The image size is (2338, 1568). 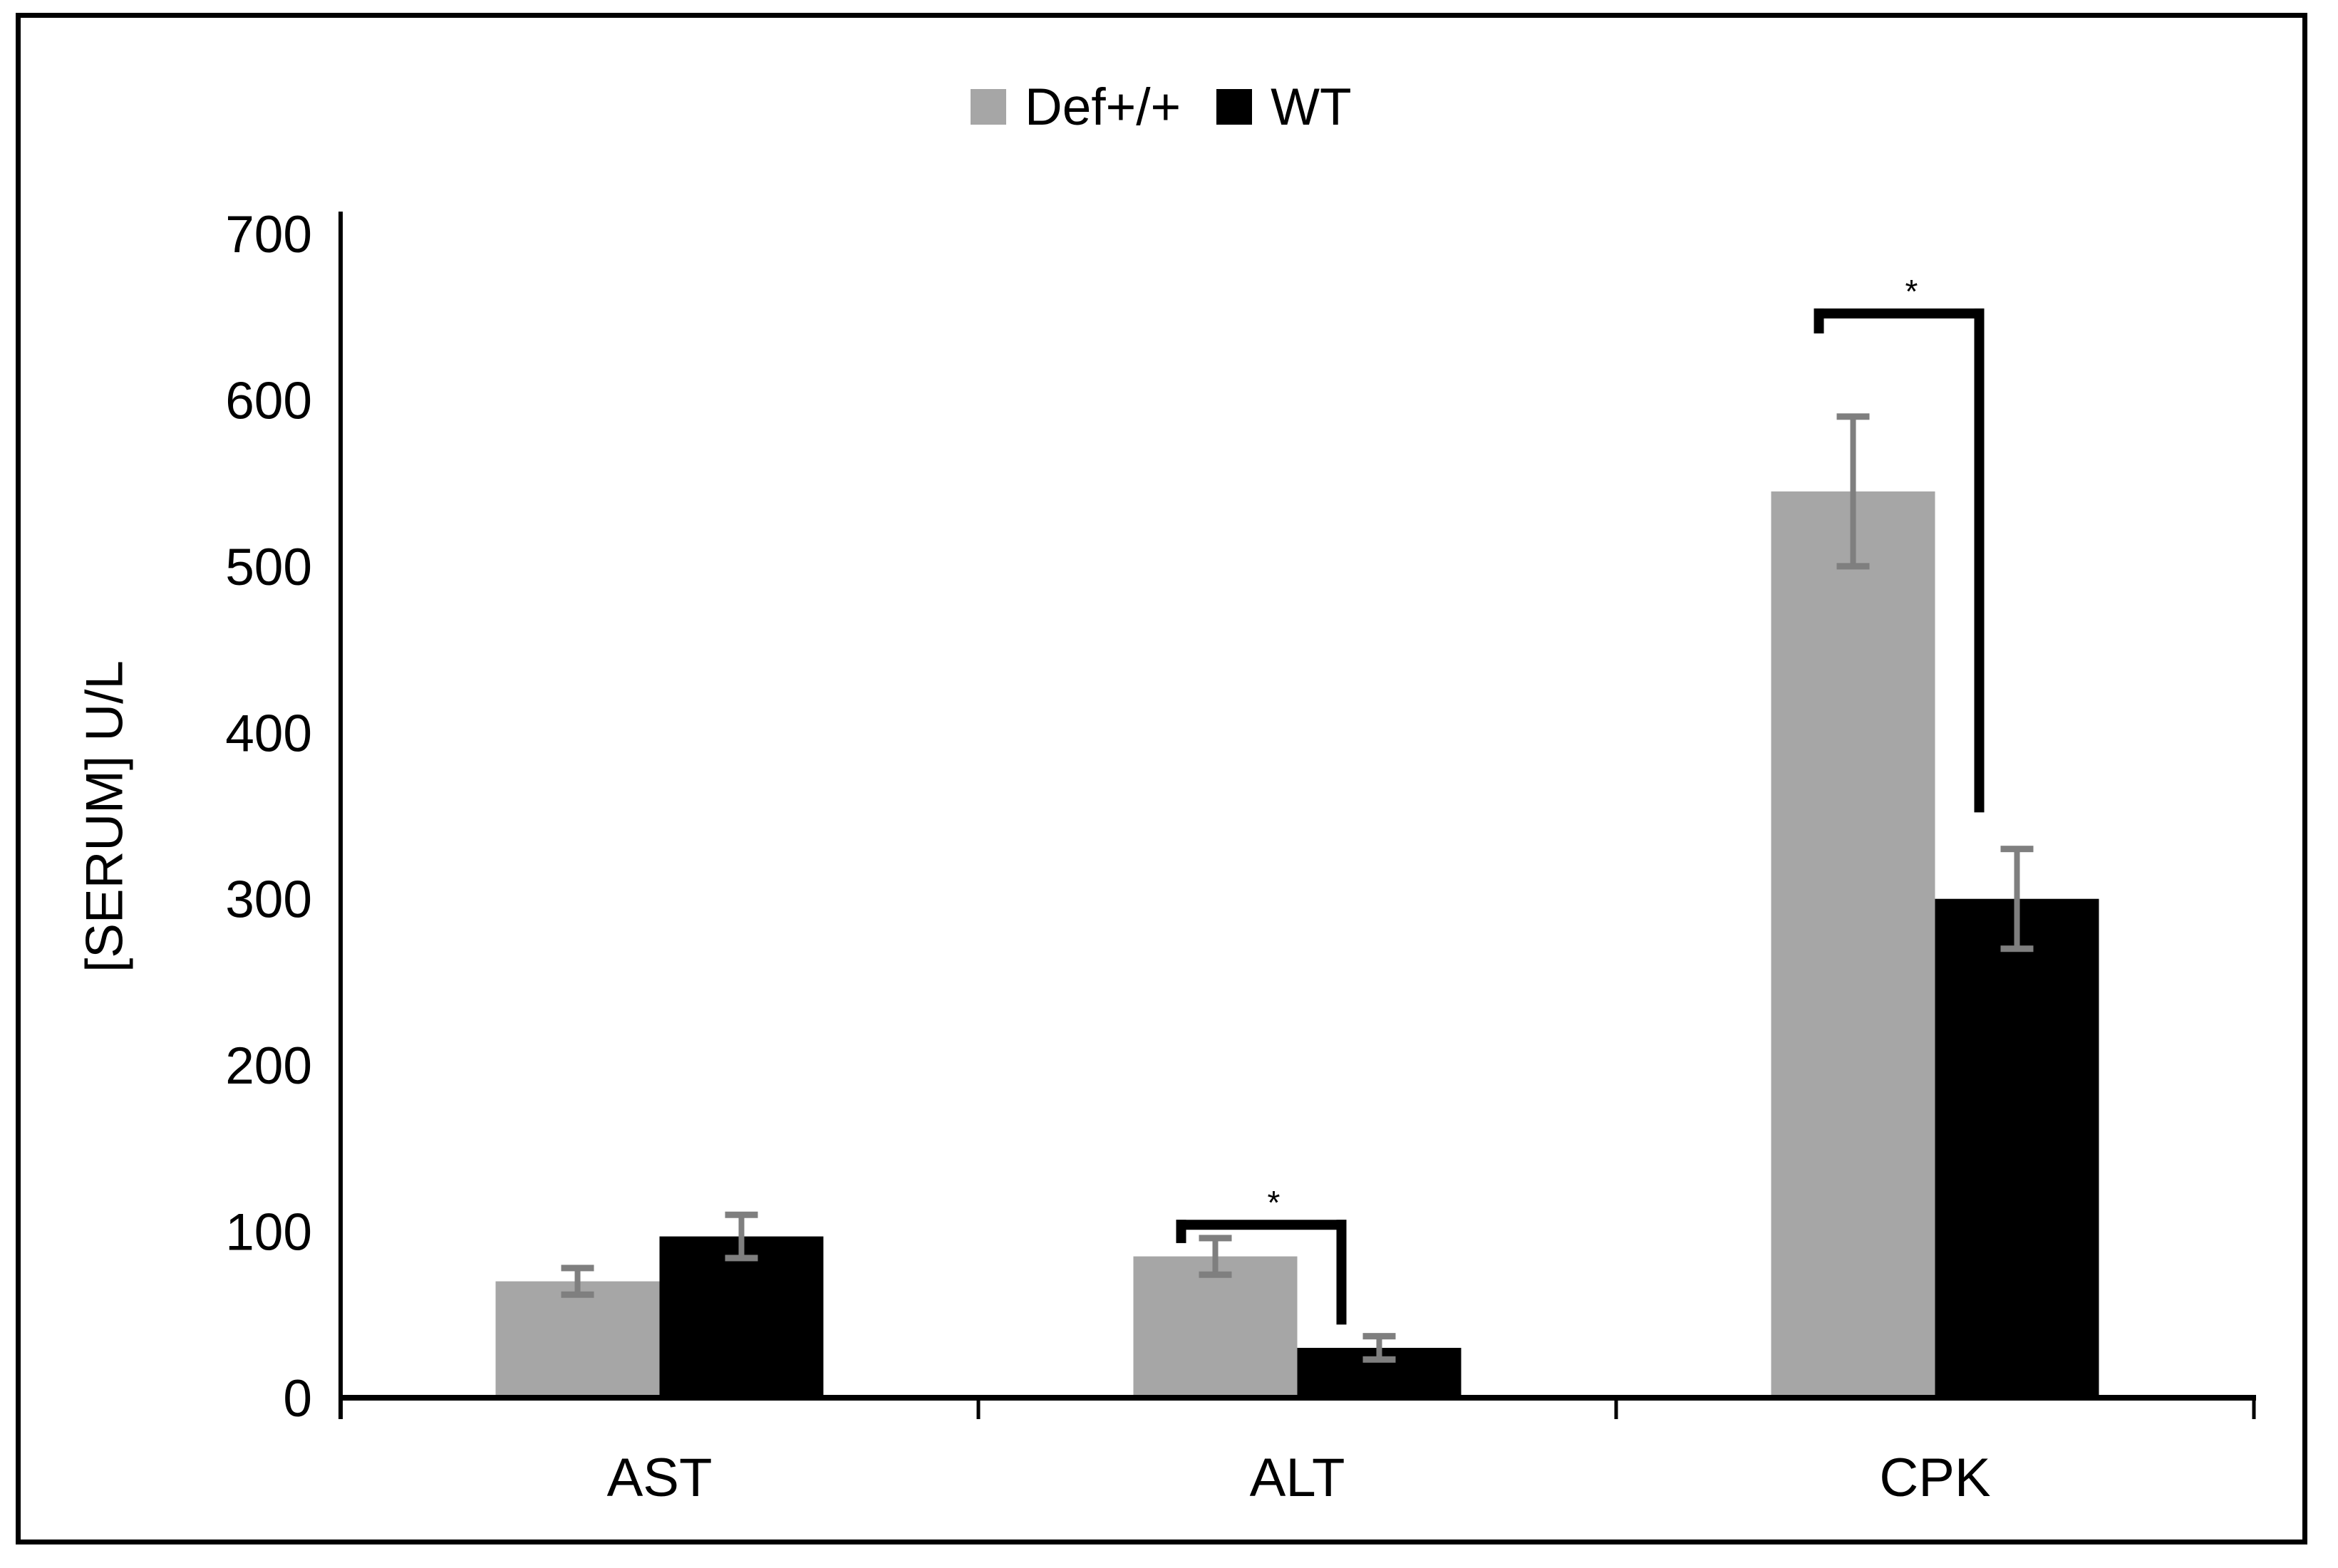 I want to click on sig-bracket-bar-ALT, so click(x=1261, y=1225).